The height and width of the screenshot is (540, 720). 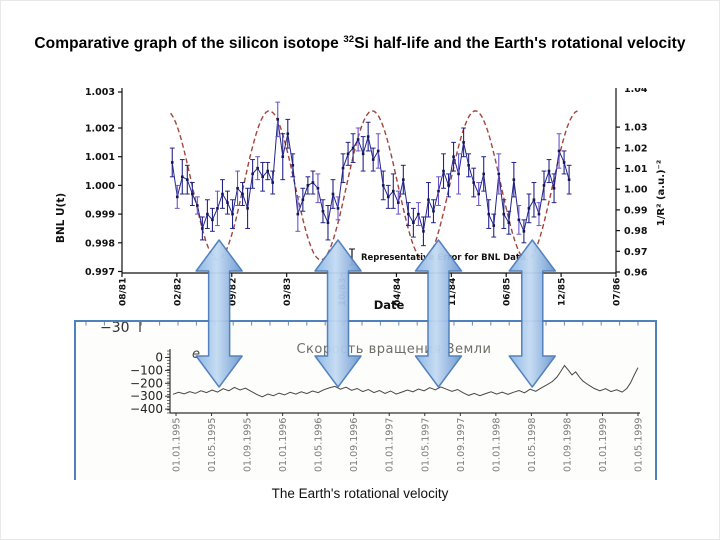 I want to click on y-left-axis-title: BNL U(t), so click(x=61, y=218).